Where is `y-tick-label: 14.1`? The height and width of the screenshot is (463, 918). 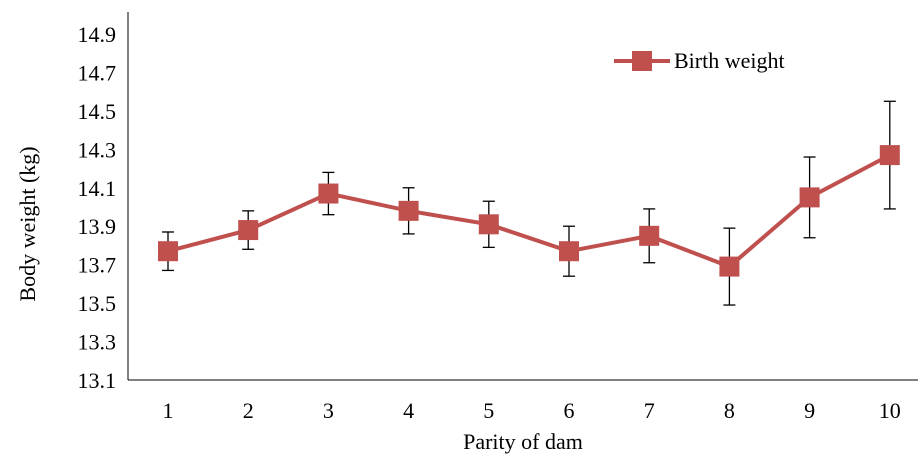 y-tick-label: 14.1 is located at coordinates (97, 188).